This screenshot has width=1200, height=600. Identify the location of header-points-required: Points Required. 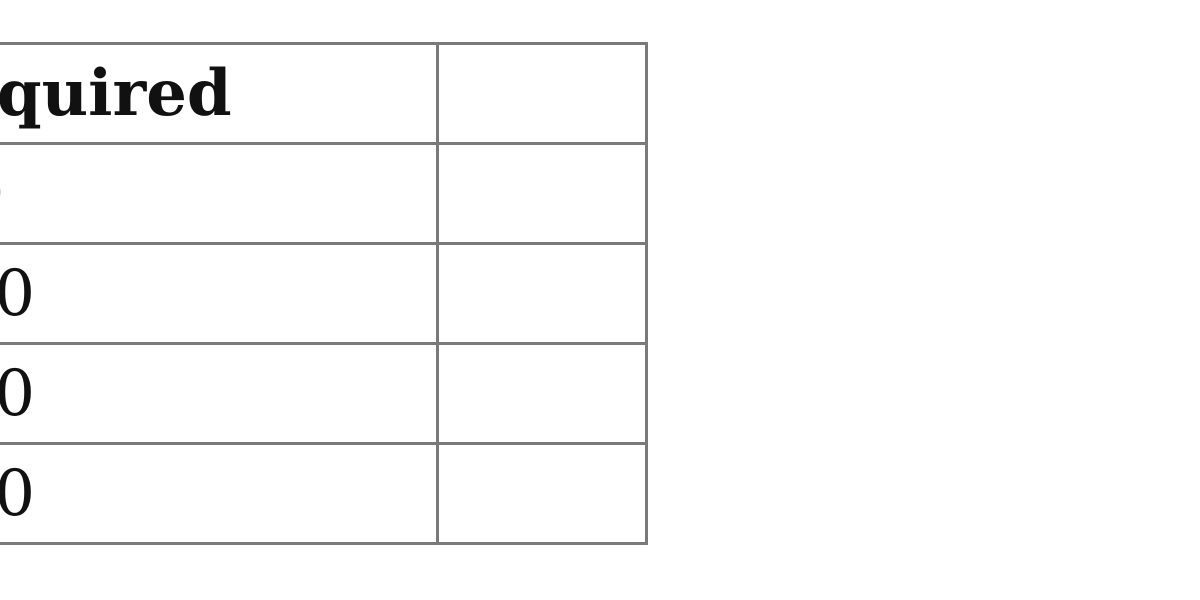
(219, 93).